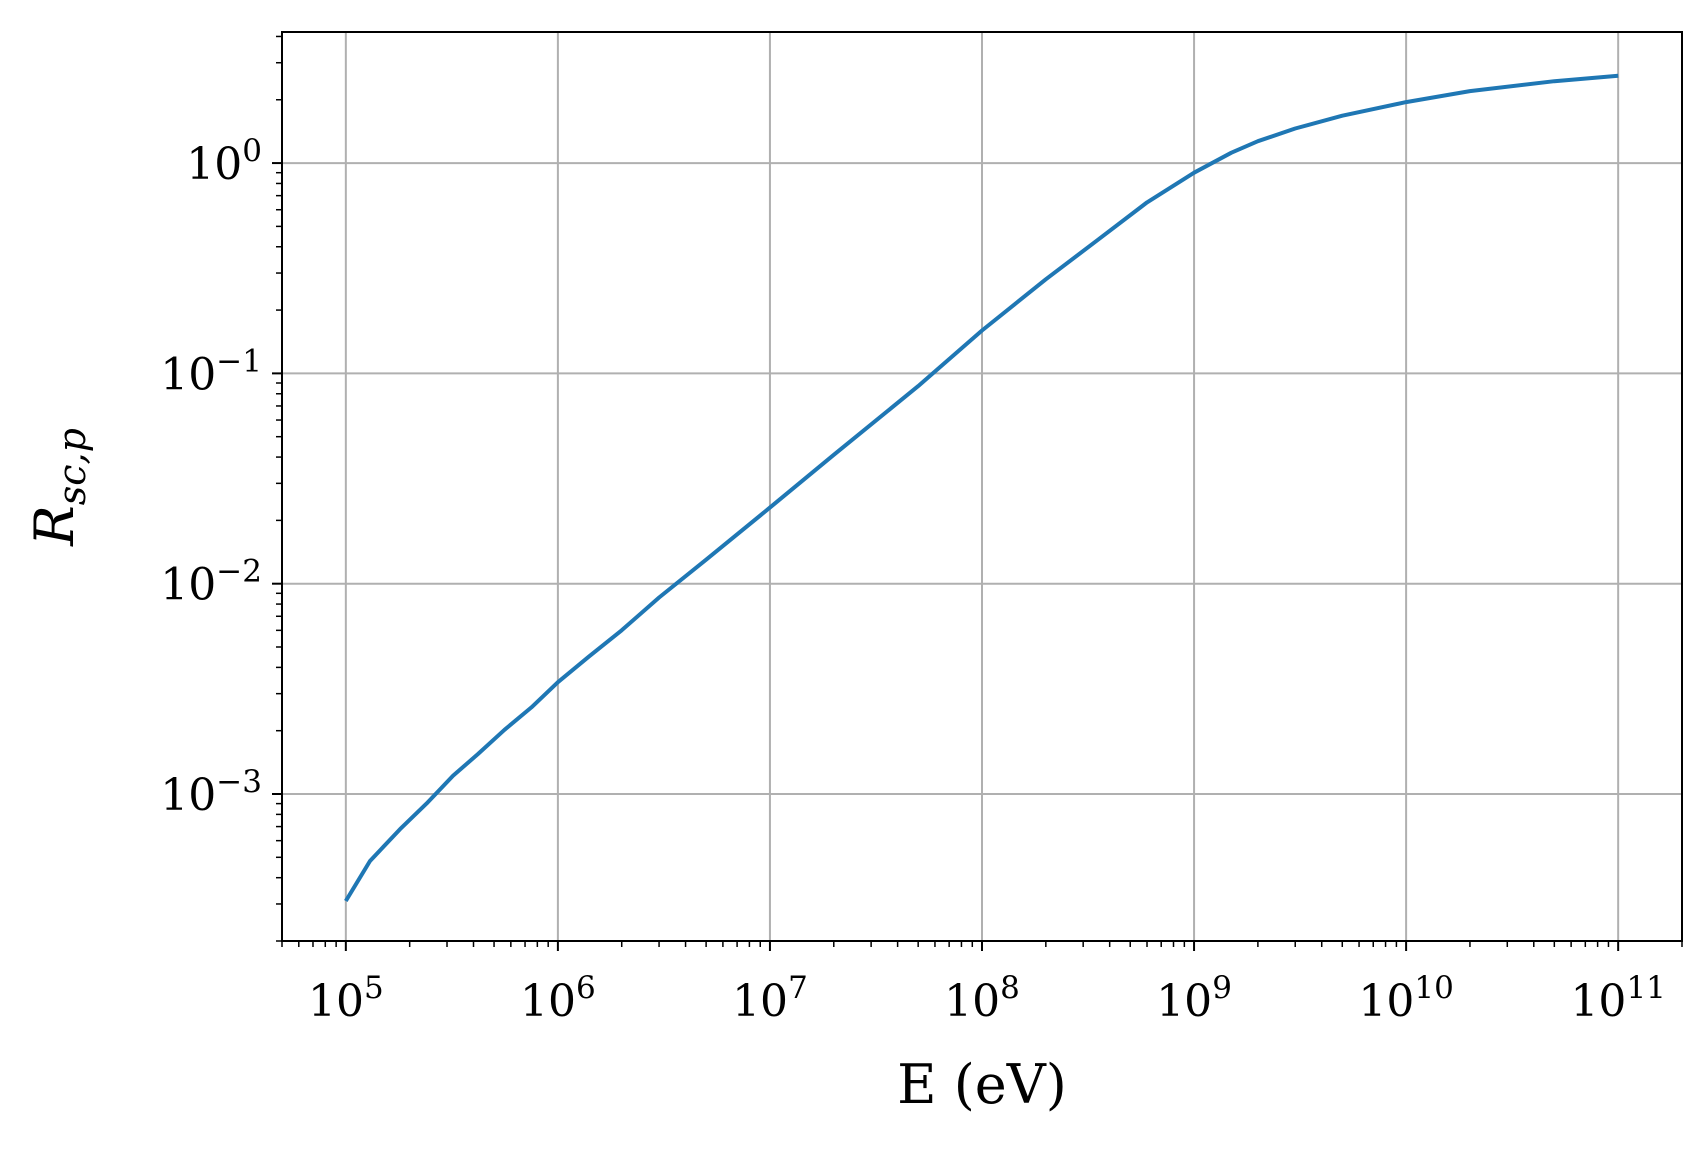 Image resolution: width=1704 pixels, height=1152 pixels. I want to click on x-tick-label: 10⁶, so click(558, 998).